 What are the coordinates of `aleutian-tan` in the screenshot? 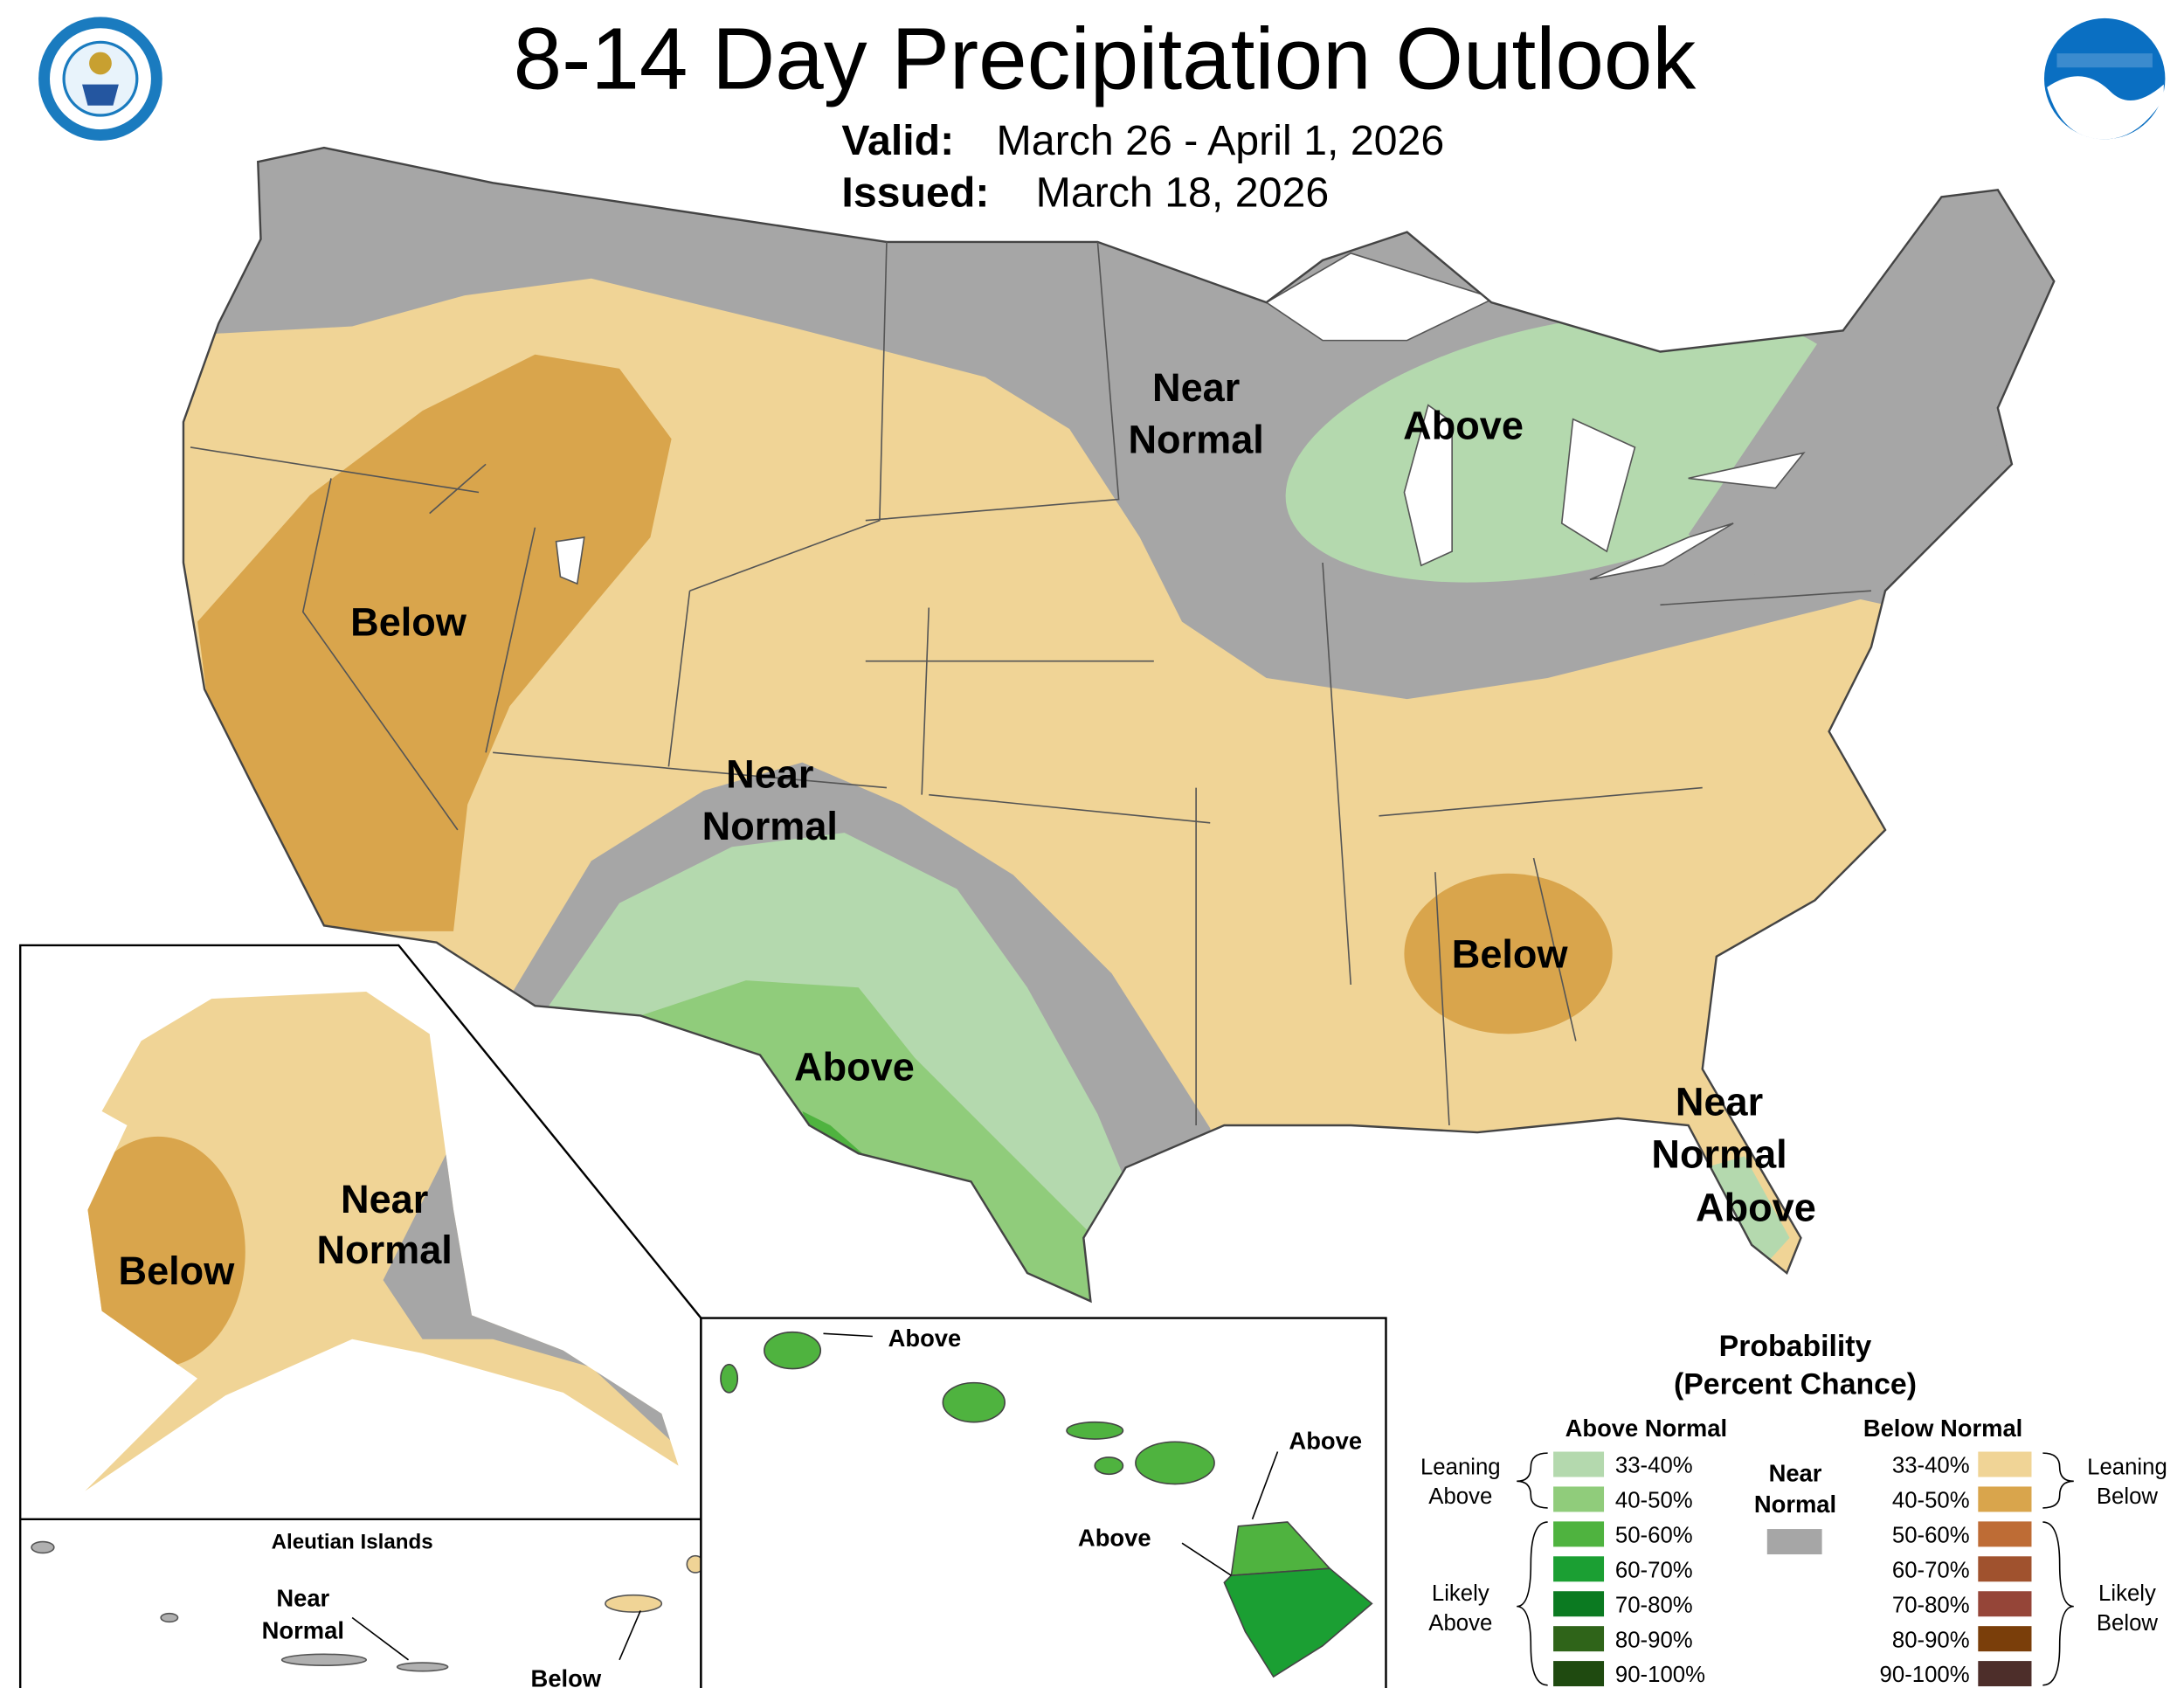 It's located at (655, 1583).